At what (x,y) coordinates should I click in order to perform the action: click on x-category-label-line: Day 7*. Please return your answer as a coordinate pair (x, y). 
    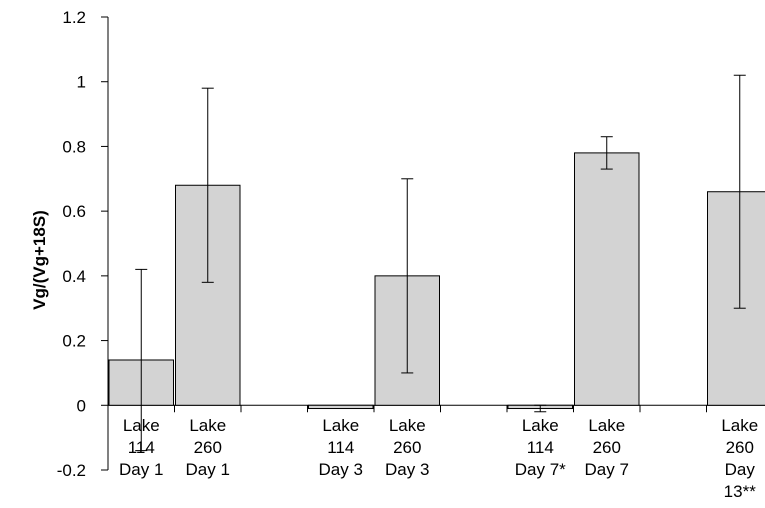
    Looking at the image, I should click on (540, 469).